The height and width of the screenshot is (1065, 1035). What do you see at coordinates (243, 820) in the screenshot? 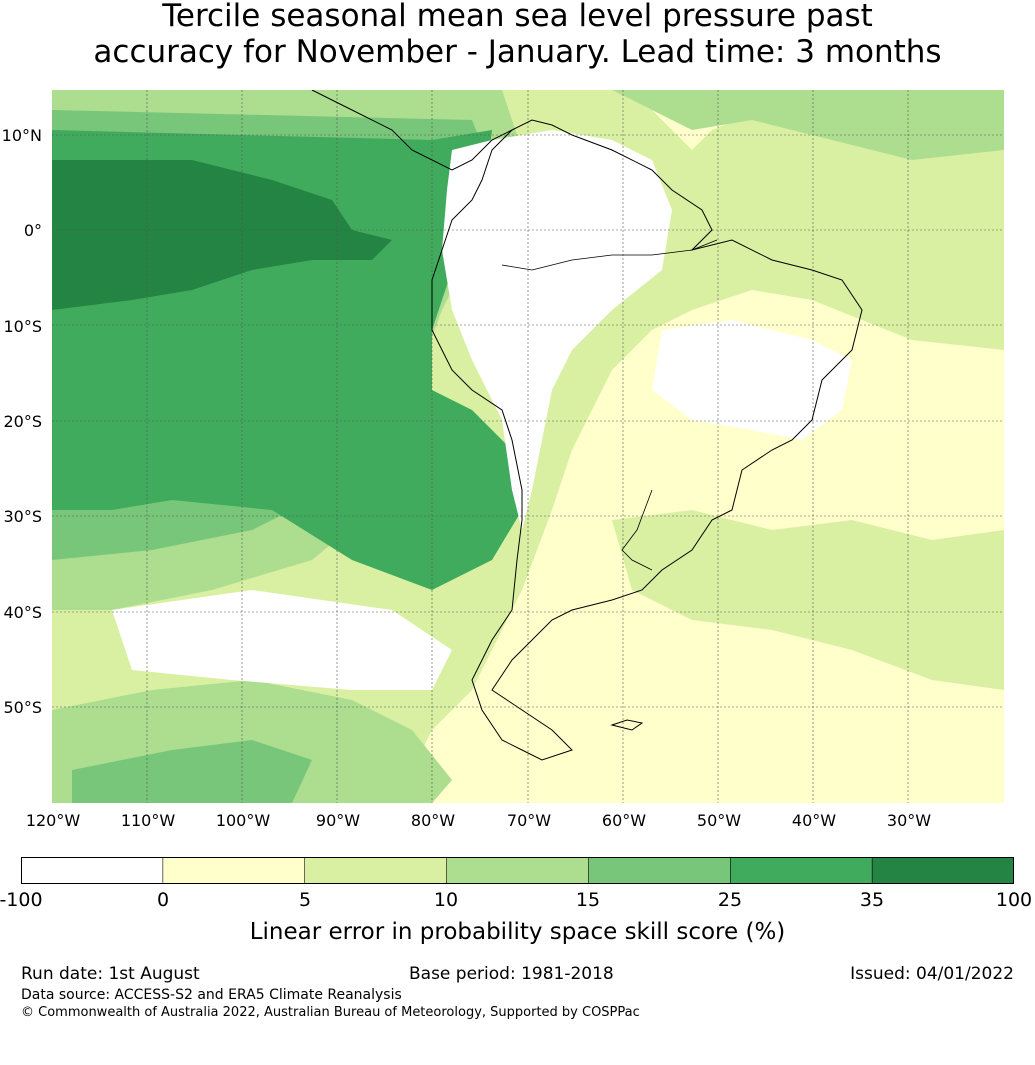
I see `lon-label-100w: 100°W` at bounding box center [243, 820].